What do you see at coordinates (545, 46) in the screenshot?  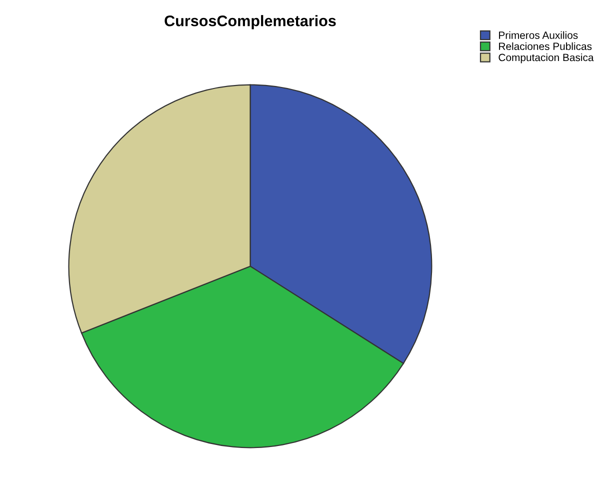 I see `legend-label: Relaciones Publicas` at bounding box center [545, 46].